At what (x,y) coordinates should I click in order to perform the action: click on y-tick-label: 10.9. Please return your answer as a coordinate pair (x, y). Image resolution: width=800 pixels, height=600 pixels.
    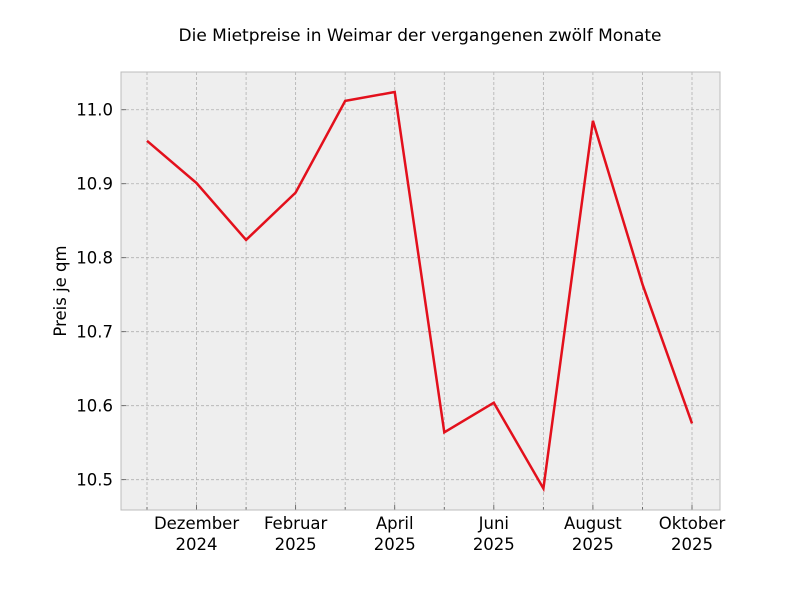
    Looking at the image, I should click on (94, 184).